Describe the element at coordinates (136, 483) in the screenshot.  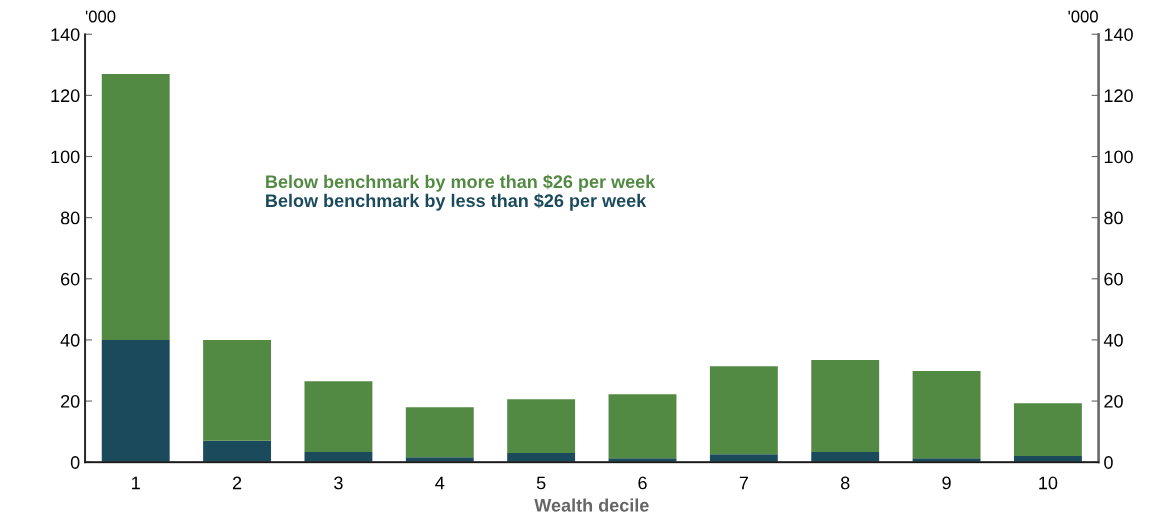
I see `x-tick-label: 1` at that location.